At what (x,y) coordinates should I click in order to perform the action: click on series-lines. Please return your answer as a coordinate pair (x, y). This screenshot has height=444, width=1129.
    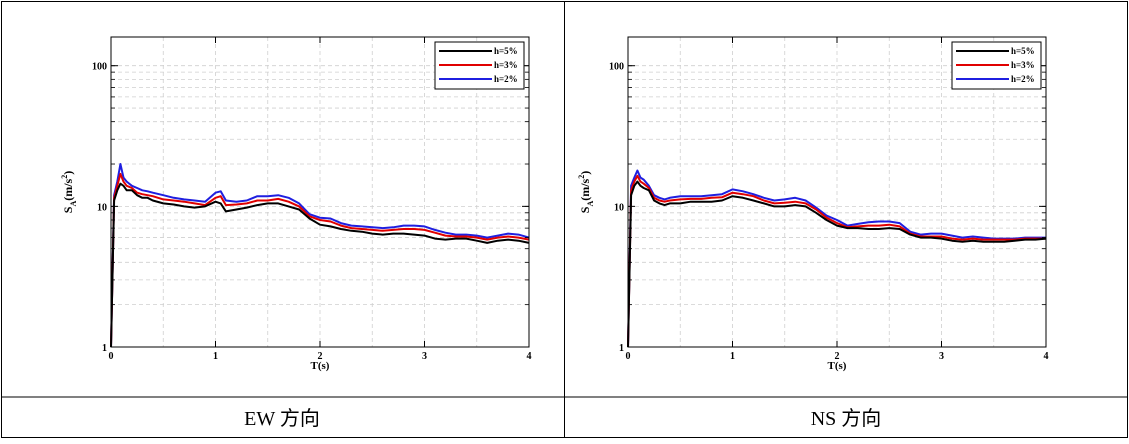
    Looking at the image, I should click on (837, 258).